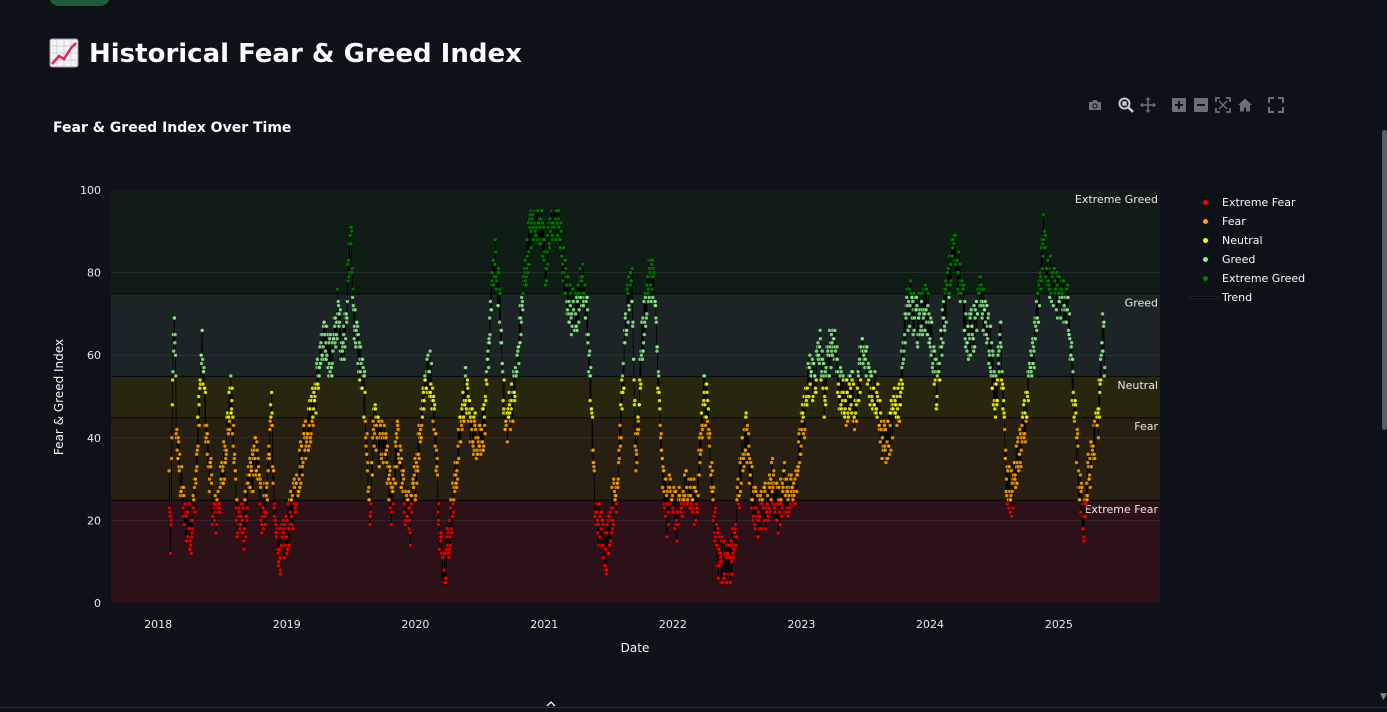 The image size is (1387, 712). Describe the element at coordinates (1247, 240) in the screenshot. I see `legend-item: Neutral` at that location.